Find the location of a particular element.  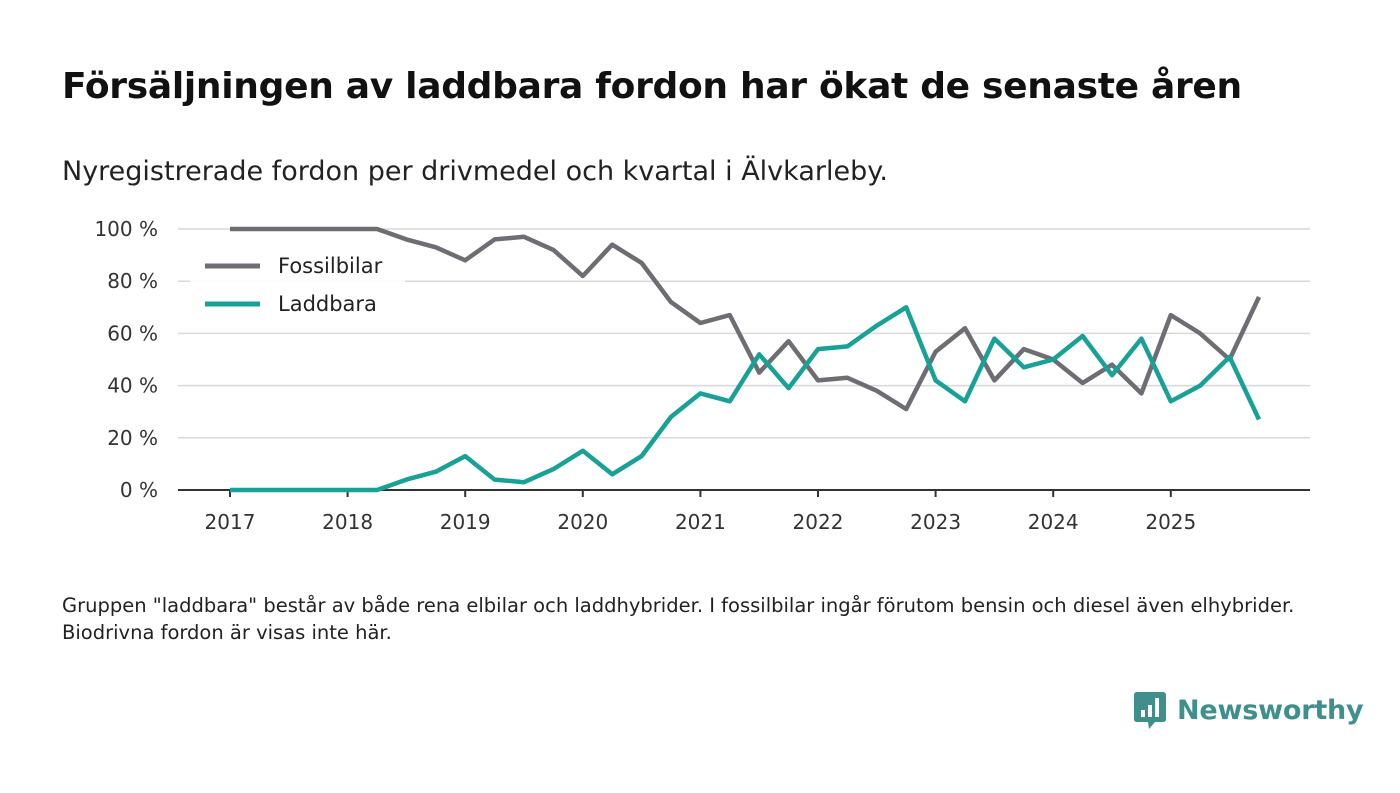

brand-name: Newsworthy is located at coordinates (1270, 710).